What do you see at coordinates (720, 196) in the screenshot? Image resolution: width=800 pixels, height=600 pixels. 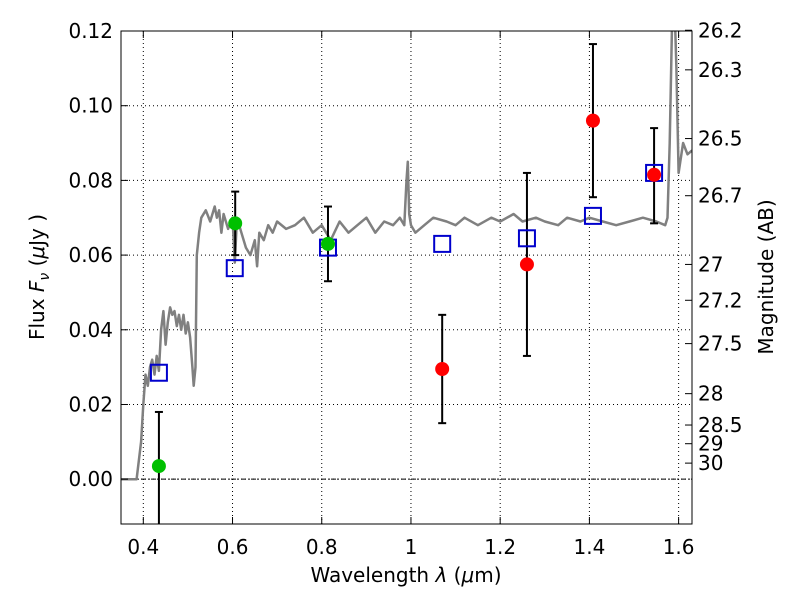 I see `magnitude-tick-label: 26.7` at bounding box center [720, 196].